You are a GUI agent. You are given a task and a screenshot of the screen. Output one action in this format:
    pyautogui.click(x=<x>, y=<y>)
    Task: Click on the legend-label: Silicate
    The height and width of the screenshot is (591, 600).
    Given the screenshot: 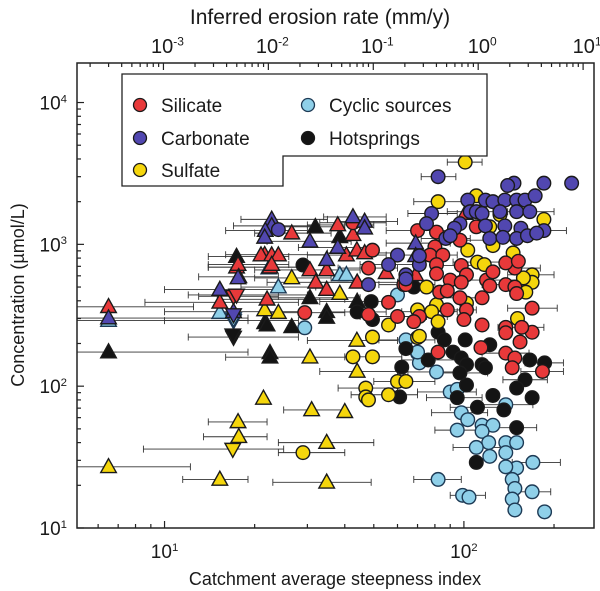 What is the action you would take?
    pyautogui.click(x=191, y=106)
    